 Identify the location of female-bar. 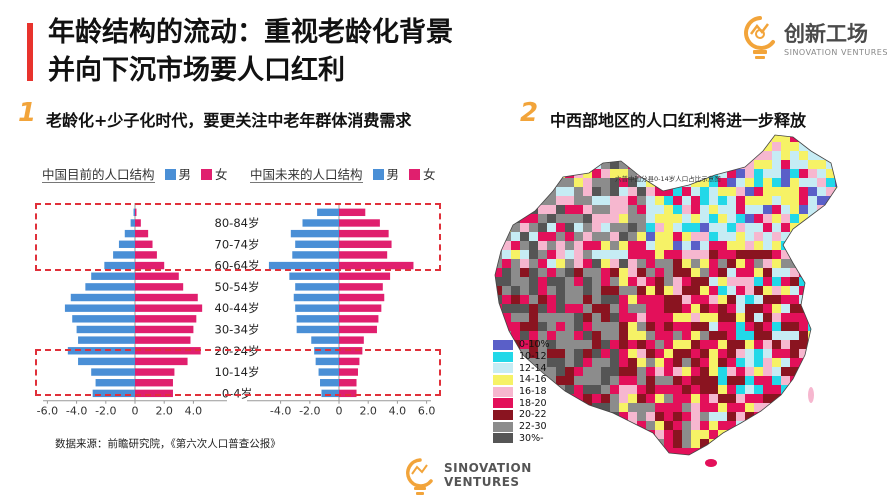
(360, 308).